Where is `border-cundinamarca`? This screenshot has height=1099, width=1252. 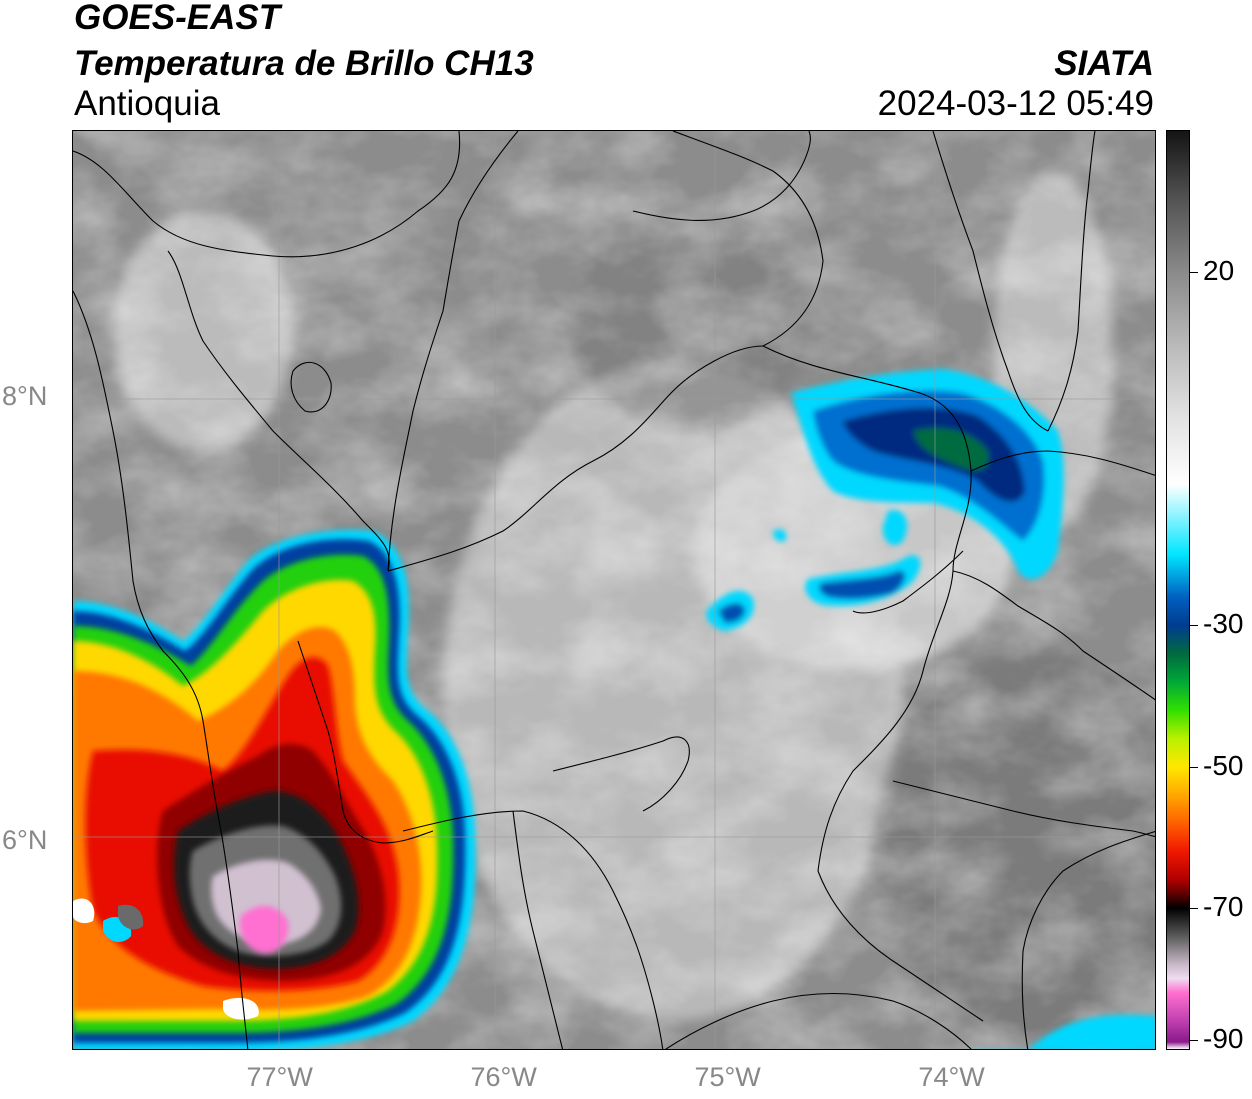
border-cundinamarca is located at coordinates (1023, 809).